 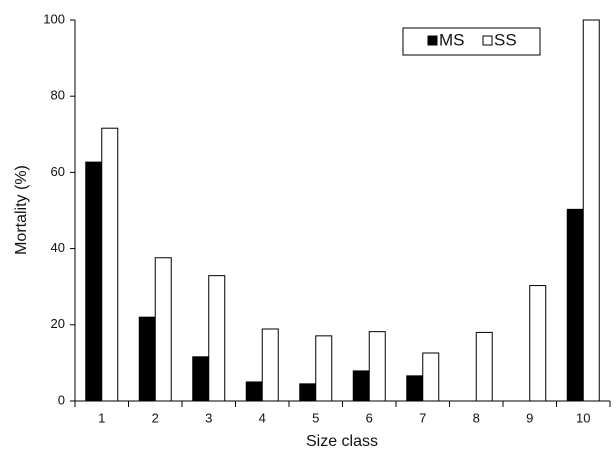 What do you see at coordinates (101, 417) in the screenshot?
I see `x-tick-label: 1` at bounding box center [101, 417].